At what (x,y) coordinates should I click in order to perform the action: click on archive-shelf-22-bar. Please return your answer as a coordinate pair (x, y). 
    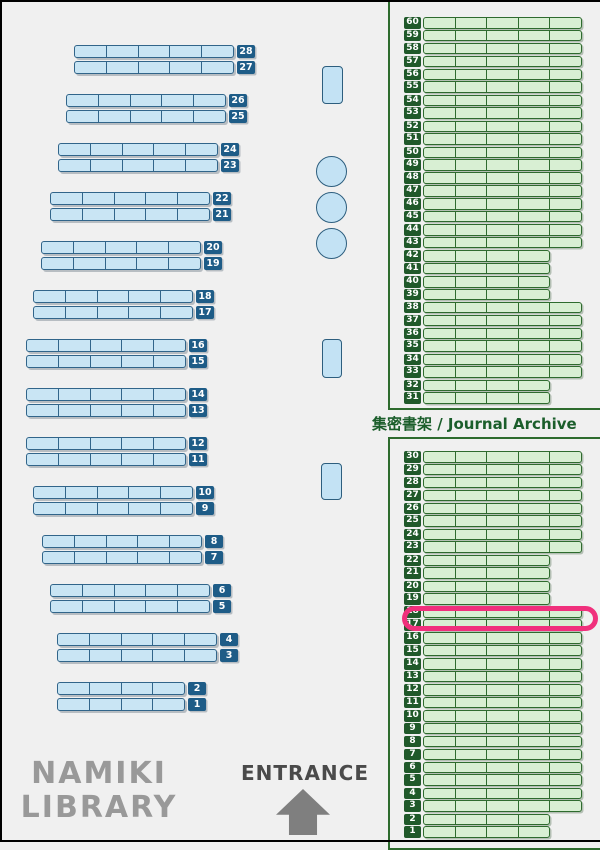
    Looking at the image, I should click on (486, 560).